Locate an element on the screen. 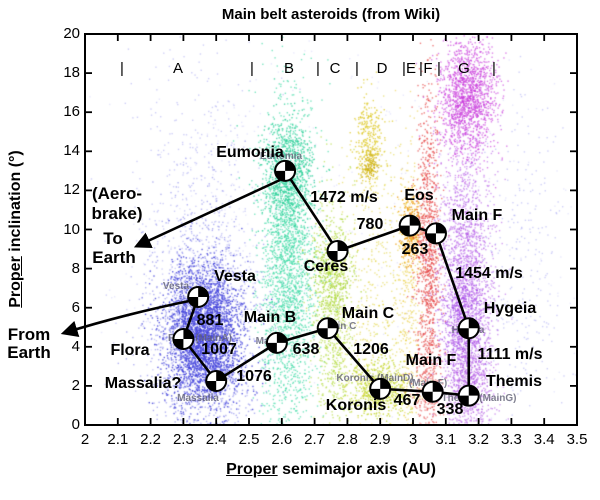  x-tick-label: 2.5 is located at coordinates (249, 439).